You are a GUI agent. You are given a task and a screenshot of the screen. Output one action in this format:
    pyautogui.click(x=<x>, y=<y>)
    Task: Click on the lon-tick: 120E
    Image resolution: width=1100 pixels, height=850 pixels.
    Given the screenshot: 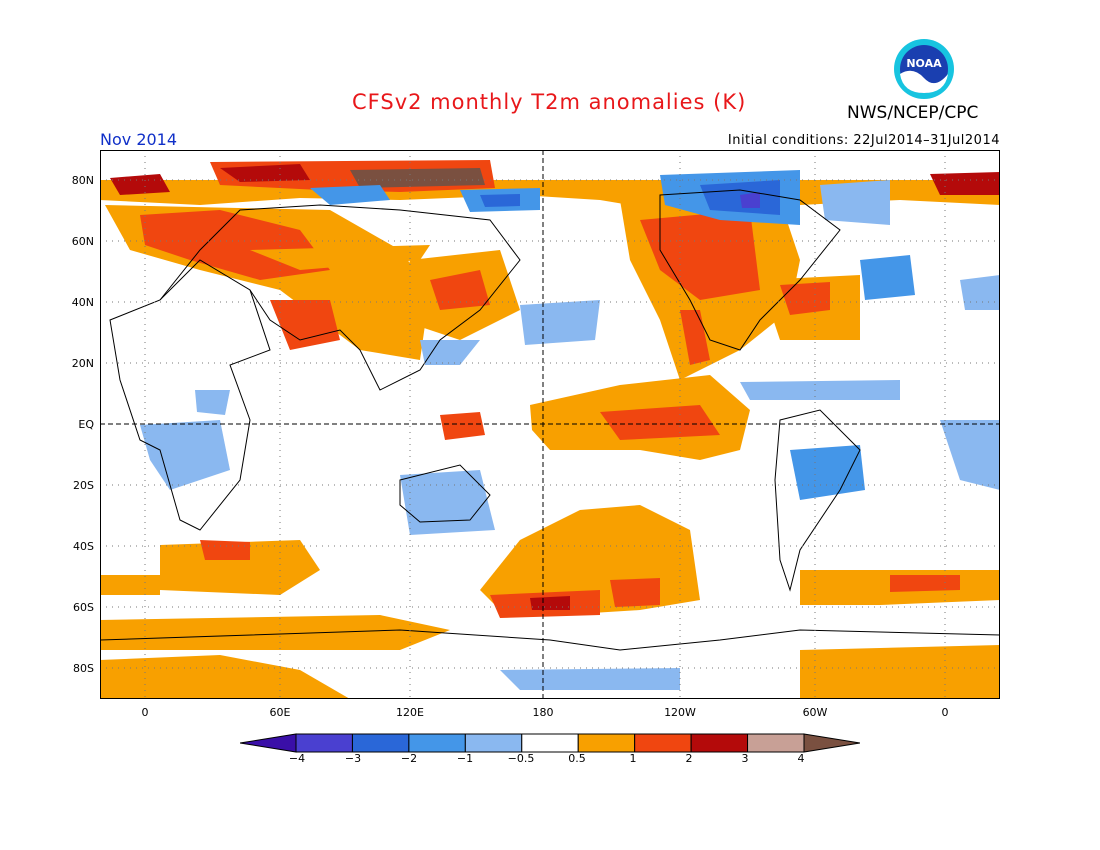 What is the action you would take?
    pyautogui.click(x=410, y=712)
    